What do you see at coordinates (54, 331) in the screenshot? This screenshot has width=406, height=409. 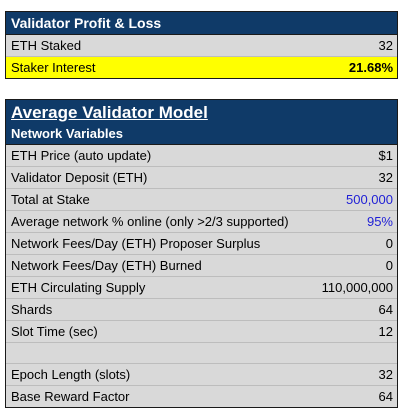 I see `slot-time-label: Slot Time (sec)` at bounding box center [54, 331].